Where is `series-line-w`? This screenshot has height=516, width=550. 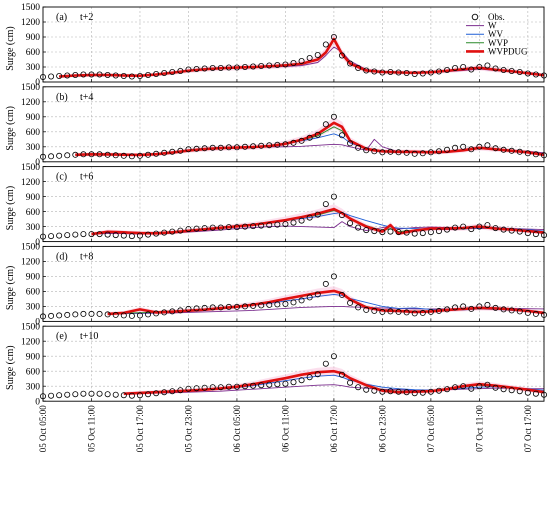
series-line-w is located at coordinates (333, 389).